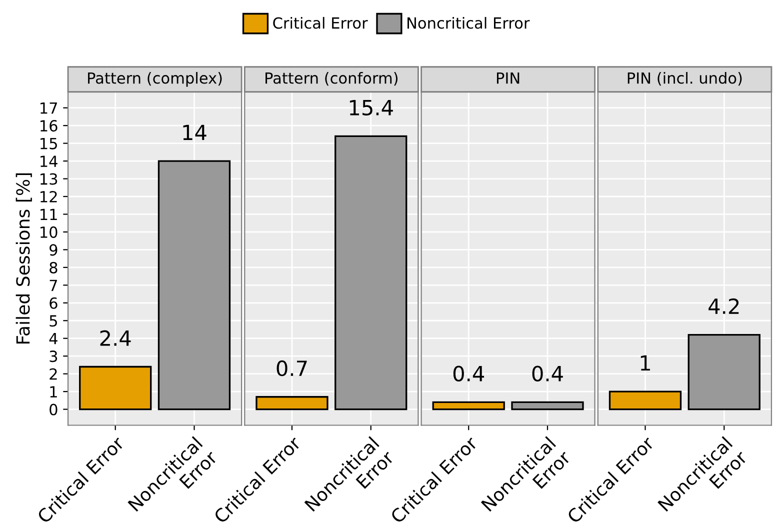 The height and width of the screenshot is (525, 773). I want to click on chart-title: PIN (incl. undo), so click(685, 79).